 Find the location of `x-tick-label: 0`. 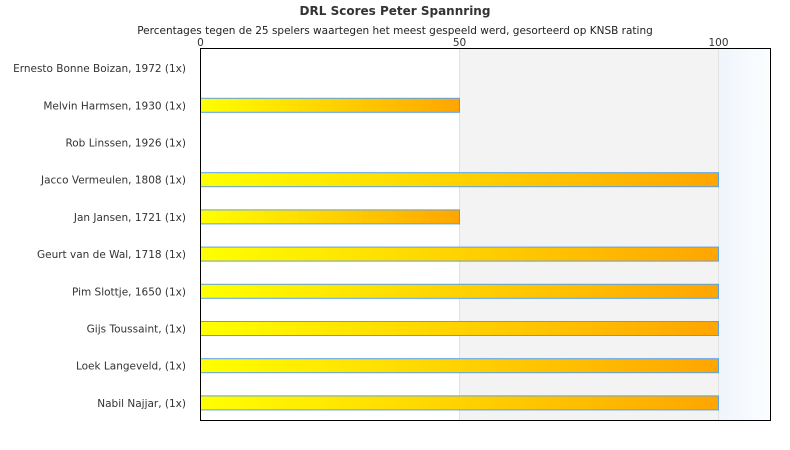

x-tick-label: 0 is located at coordinates (200, 43).